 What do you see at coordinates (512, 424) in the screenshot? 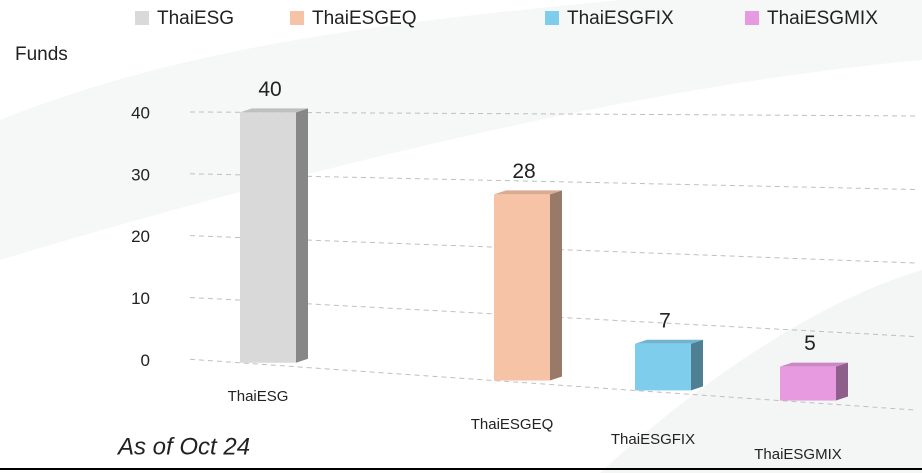
I see `x-tick-label: ThaiESGEQ` at bounding box center [512, 424].